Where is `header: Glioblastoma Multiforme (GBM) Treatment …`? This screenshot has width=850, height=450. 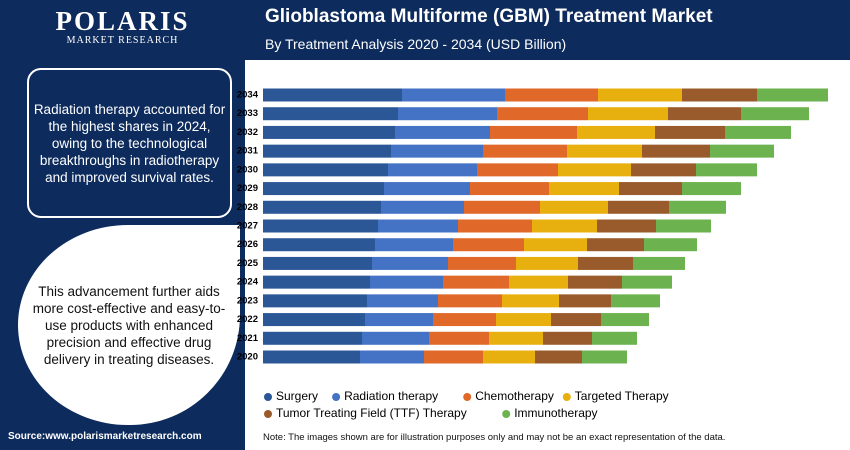
header: Glioblastoma Multiforme (GBM) Treatment … is located at coordinates (547, 30).